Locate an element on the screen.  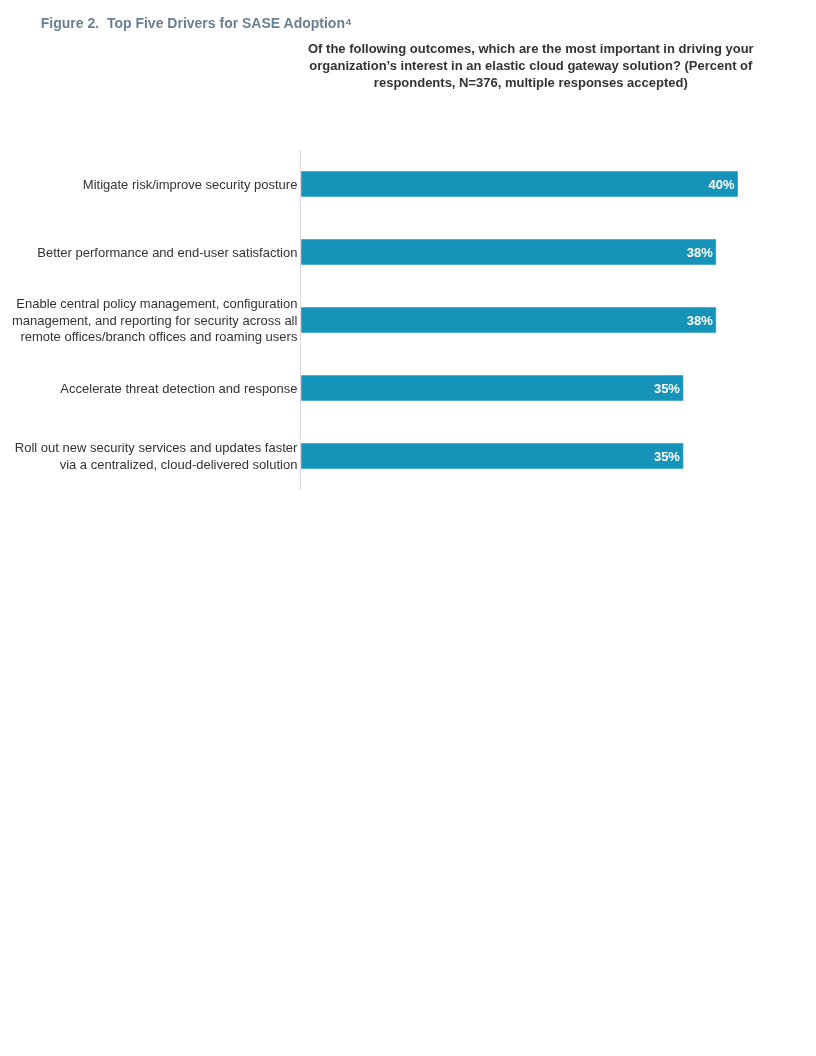
y-tick-label: Accelerate threat detection and response is located at coordinates (179, 388).